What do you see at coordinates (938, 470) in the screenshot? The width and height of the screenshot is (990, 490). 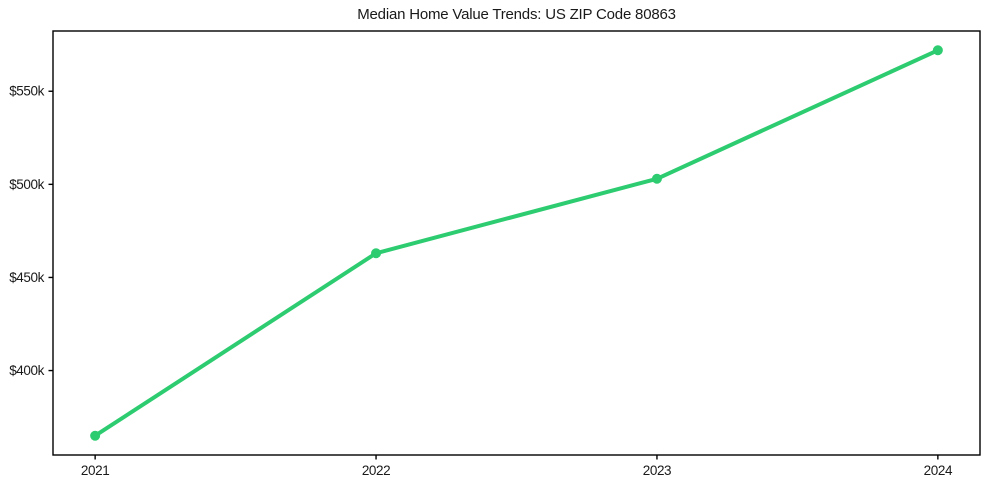 I see `x-axis-tick-label: 2024` at bounding box center [938, 470].